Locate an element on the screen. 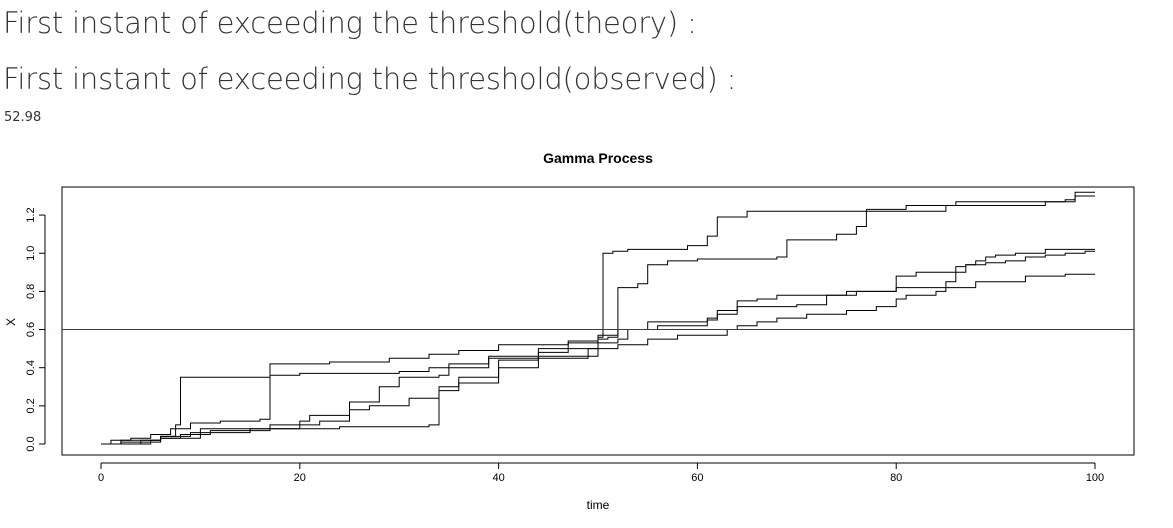  y-tick-label: 1.2 is located at coordinates (31, 214).